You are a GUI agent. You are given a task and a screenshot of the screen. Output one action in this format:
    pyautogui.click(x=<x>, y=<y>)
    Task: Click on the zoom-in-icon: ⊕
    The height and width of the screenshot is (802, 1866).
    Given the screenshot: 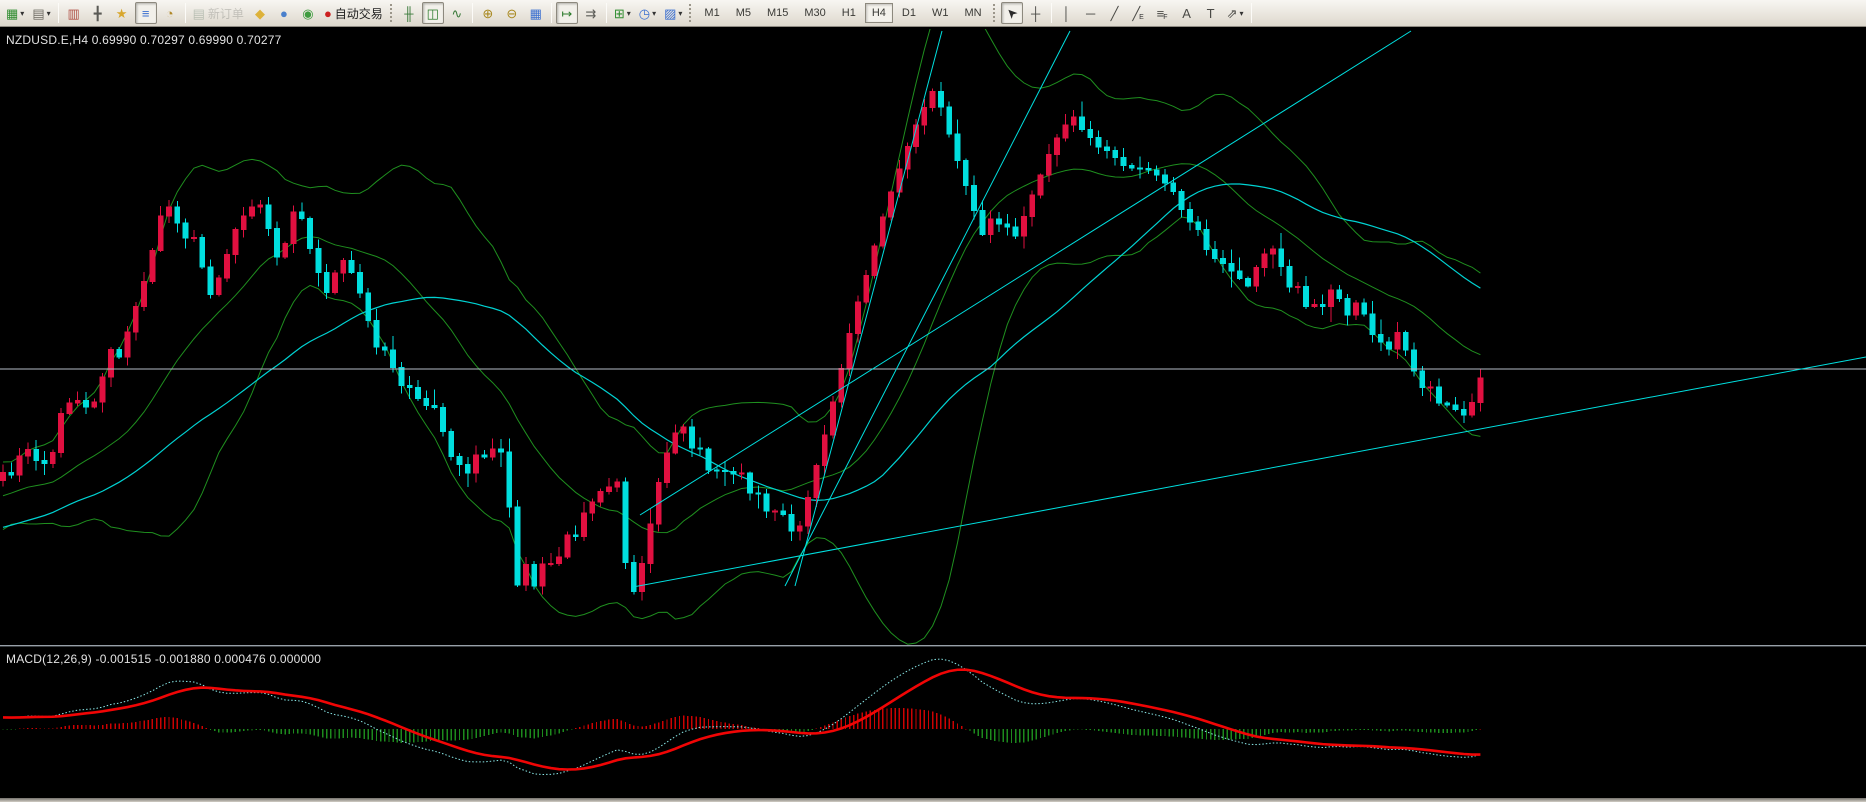 What is the action you would take?
    pyautogui.click(x=488, y=13)
    